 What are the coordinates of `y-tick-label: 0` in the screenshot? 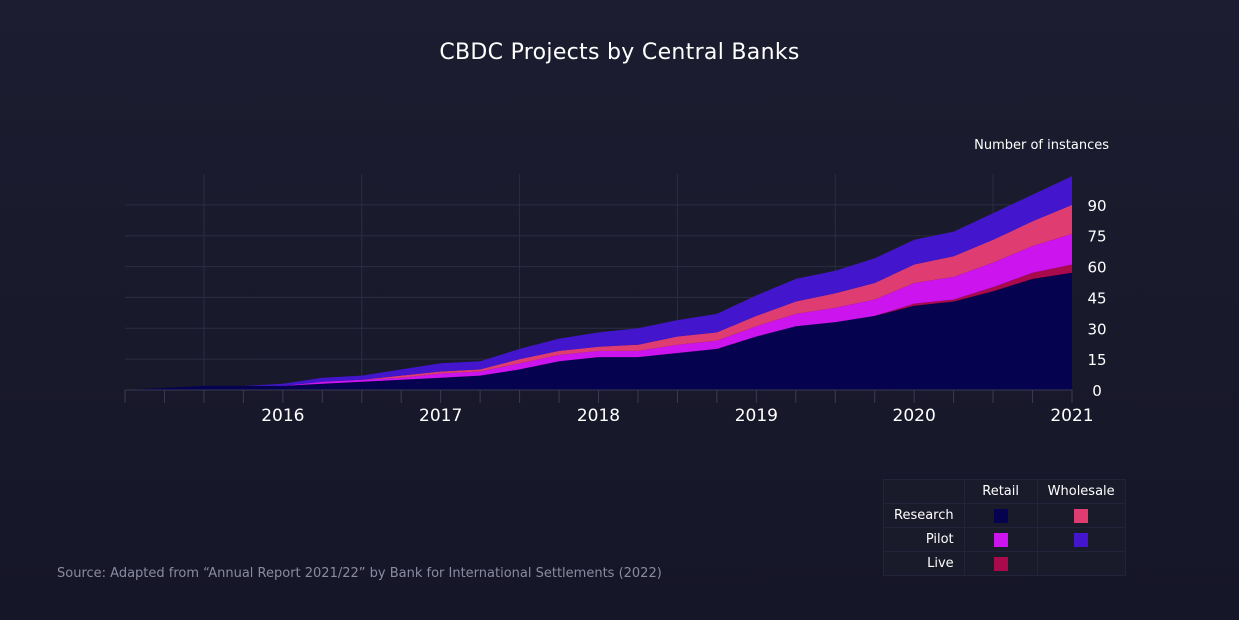 It's located at (1097, 391).